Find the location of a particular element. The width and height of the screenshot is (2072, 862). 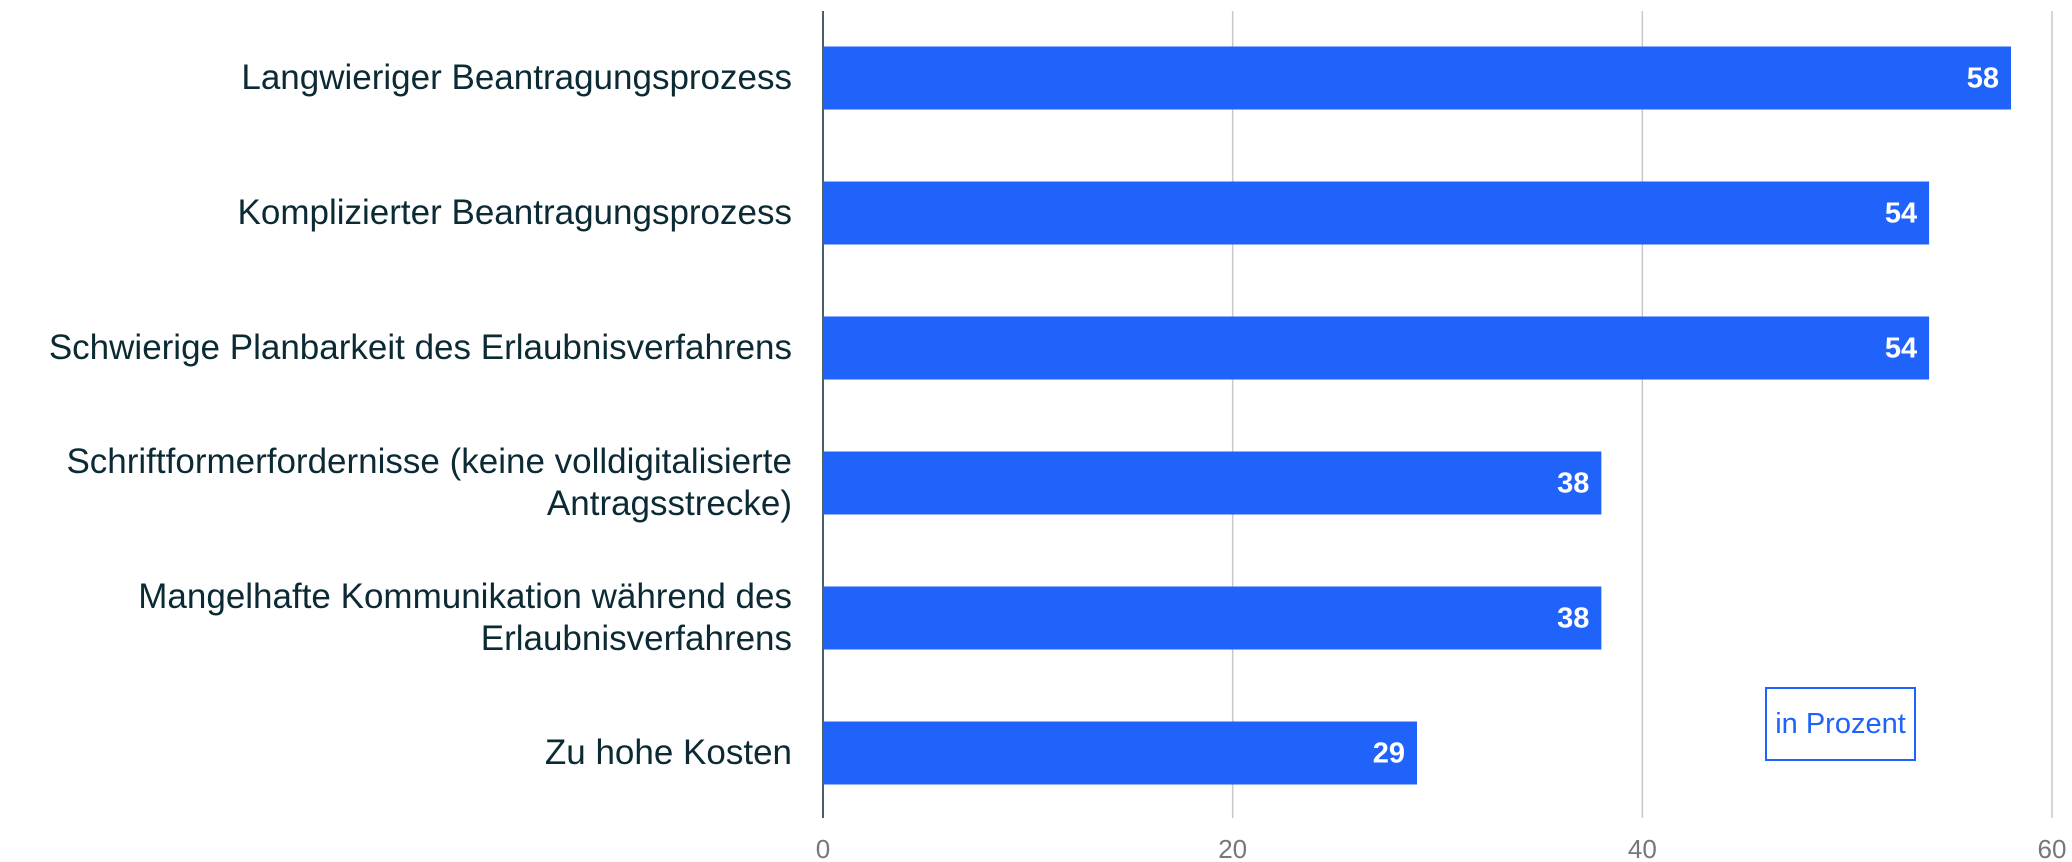

value-label: 58 is located at coordinates (1983, 79).